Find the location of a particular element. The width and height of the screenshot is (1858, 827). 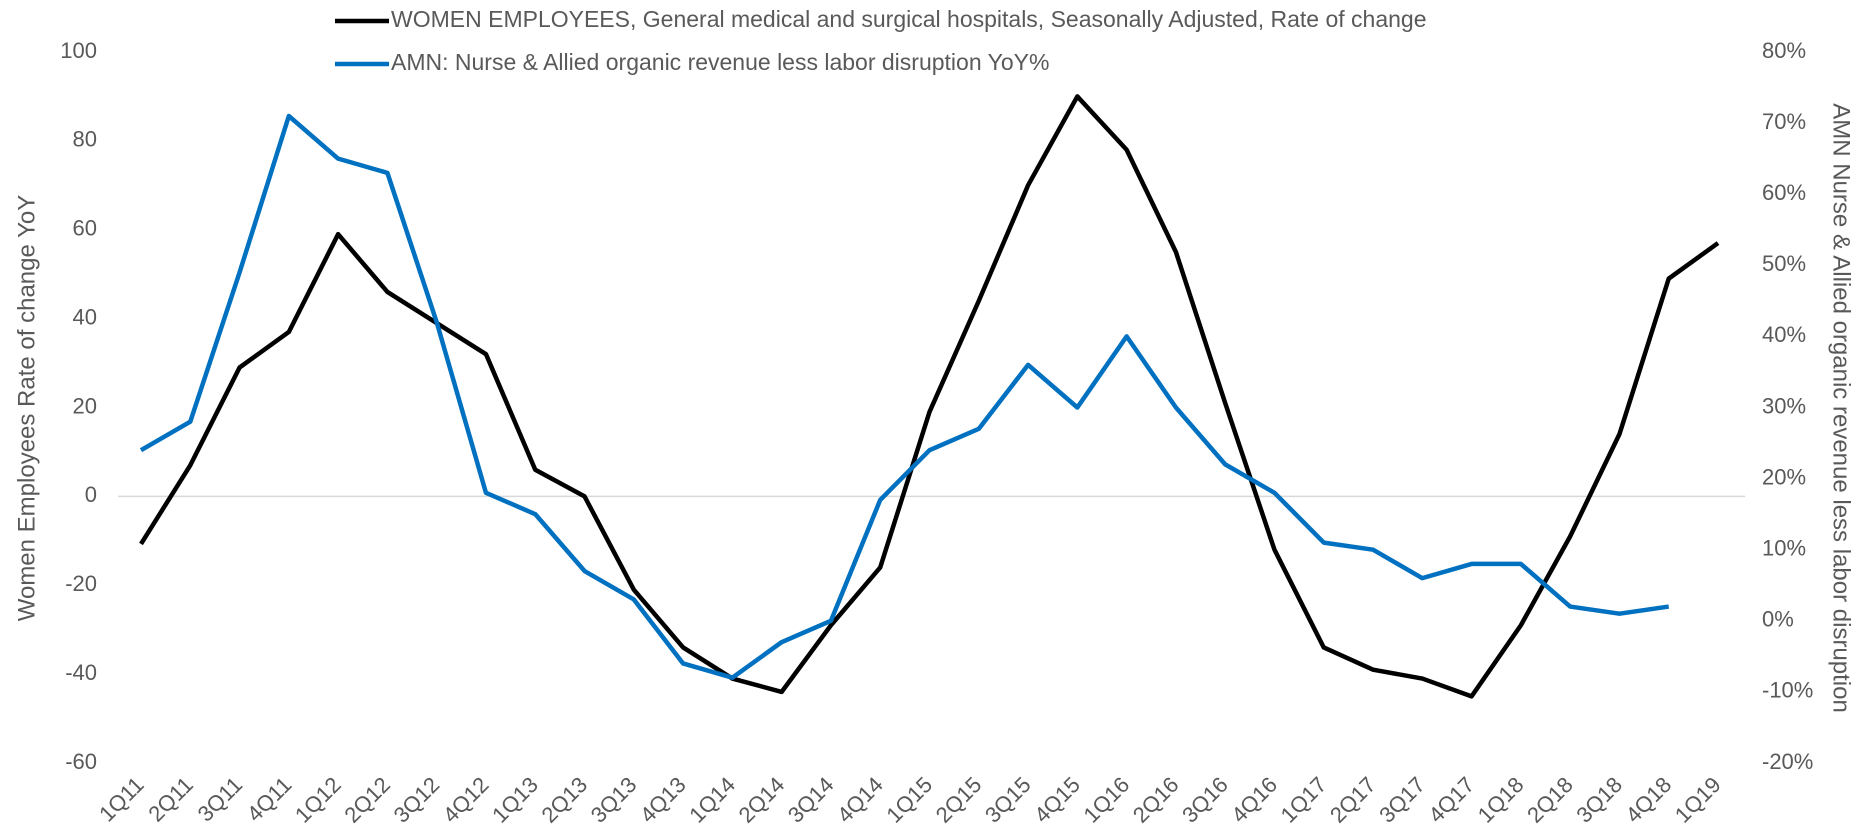

y2-tick-label: -20% is located at coordinates (1787, 761).